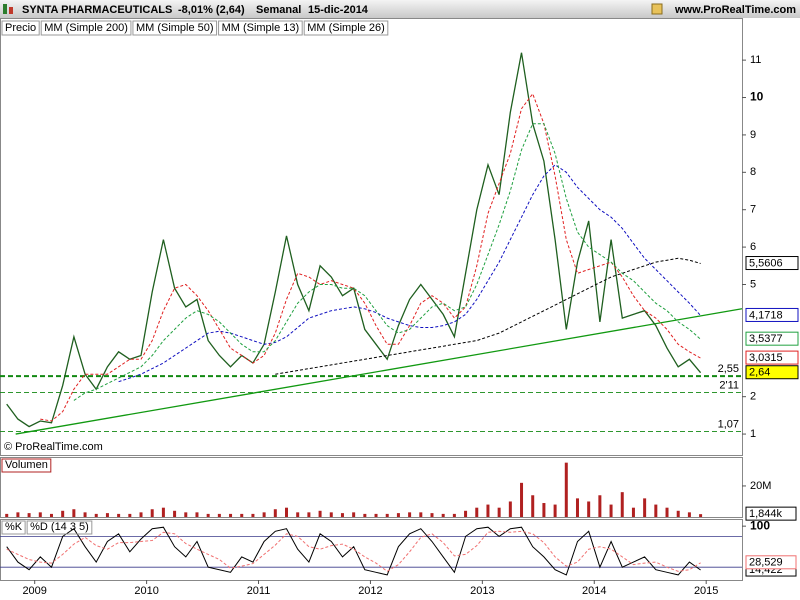 Image resolution: width=800 pixels, height=600 pixels. I want to click on y-tick-label: 11, so click(755, 60).